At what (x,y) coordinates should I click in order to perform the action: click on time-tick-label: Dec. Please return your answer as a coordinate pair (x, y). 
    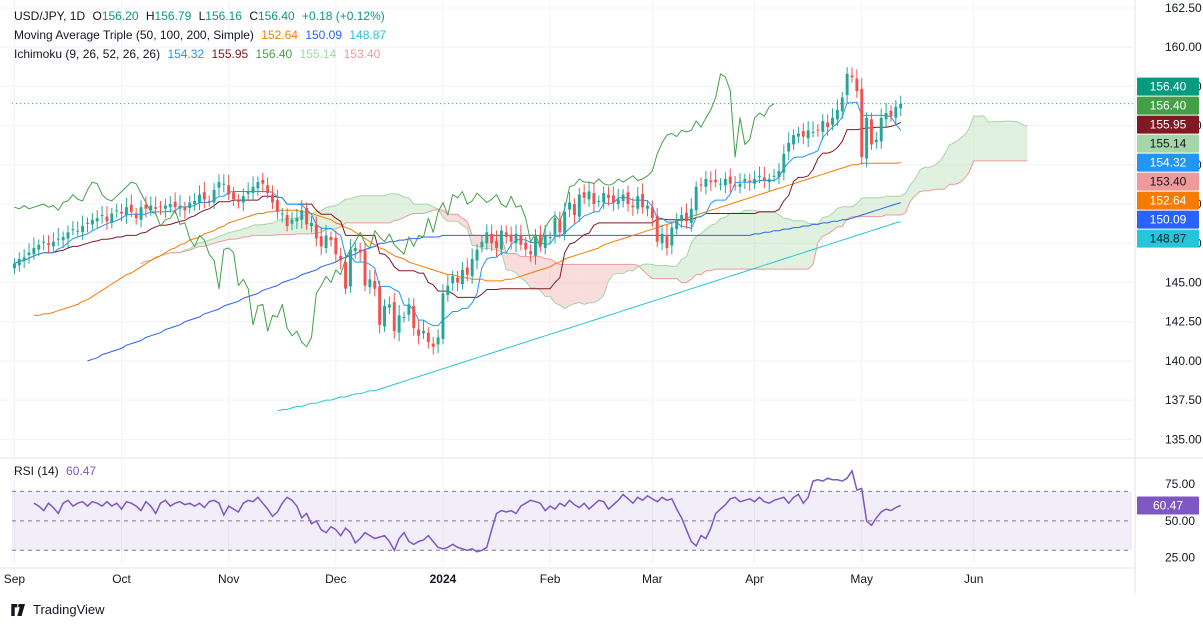
    Looking at the image, I should click on (335, 579).